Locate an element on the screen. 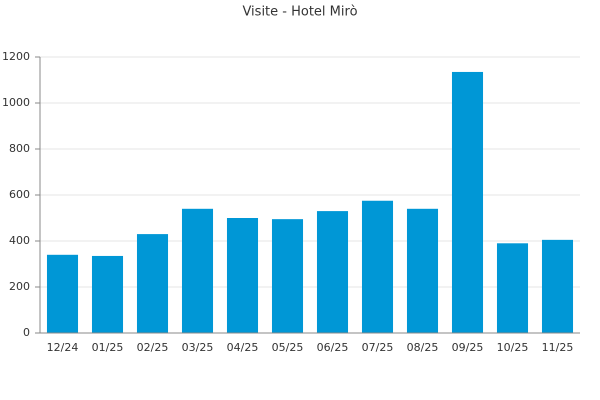 Image resolution: width=600 pixels, height=400 pixels. y-tick-label: 800 is located at coordinates (19, 148).